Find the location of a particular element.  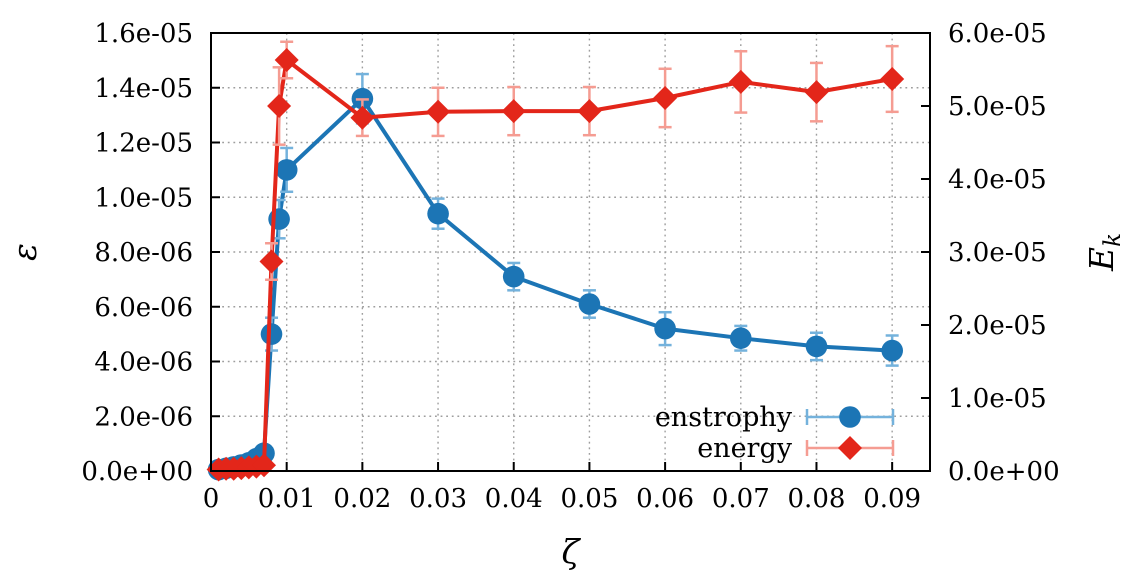

x-tick-label: 0.09 is located at coordinates (892, 499).